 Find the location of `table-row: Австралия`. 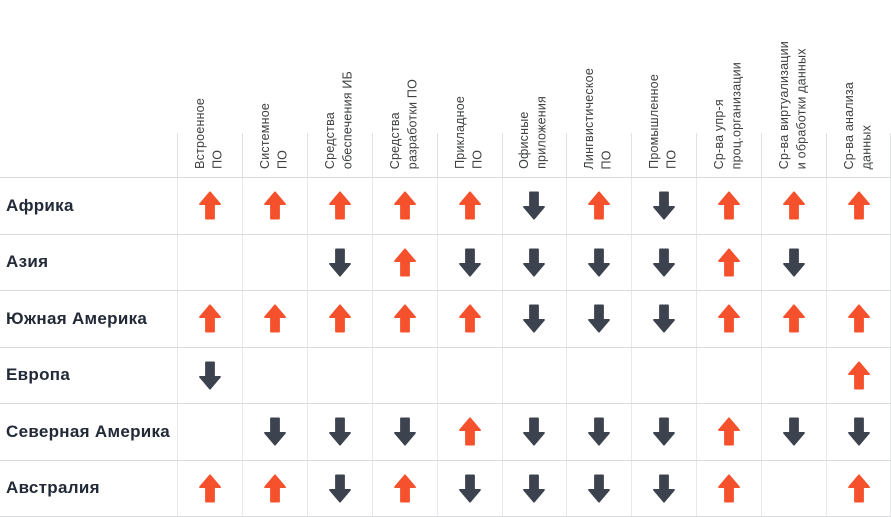

table-row: Австралия is located at coordinates (445, 488).